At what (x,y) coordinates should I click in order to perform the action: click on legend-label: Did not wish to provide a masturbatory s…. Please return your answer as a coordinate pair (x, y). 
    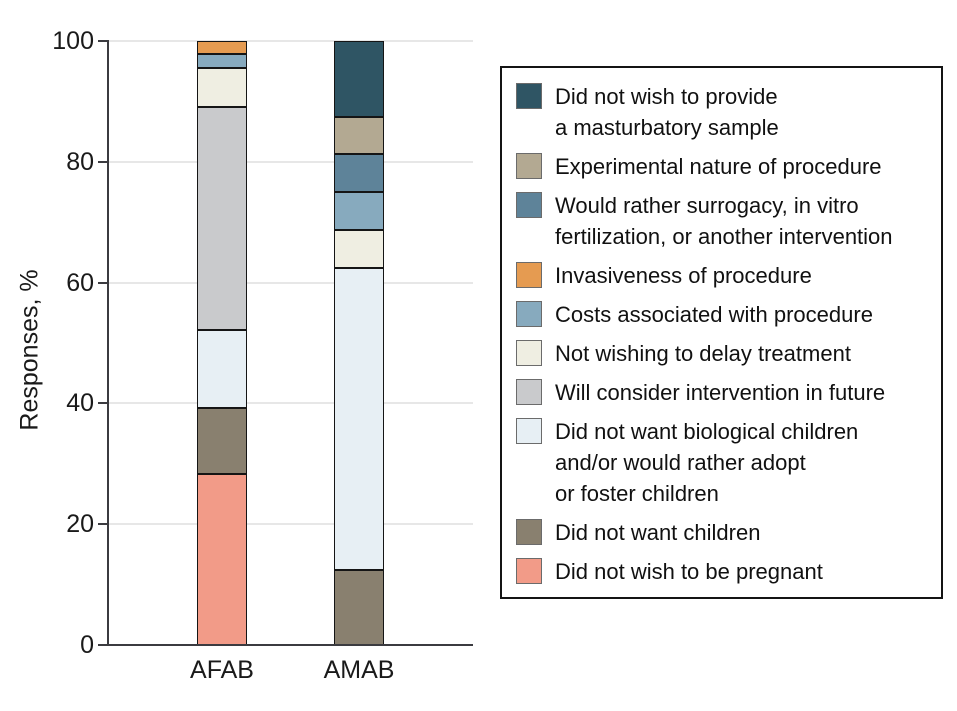
    Looking at the image, I should click on (667, 112).